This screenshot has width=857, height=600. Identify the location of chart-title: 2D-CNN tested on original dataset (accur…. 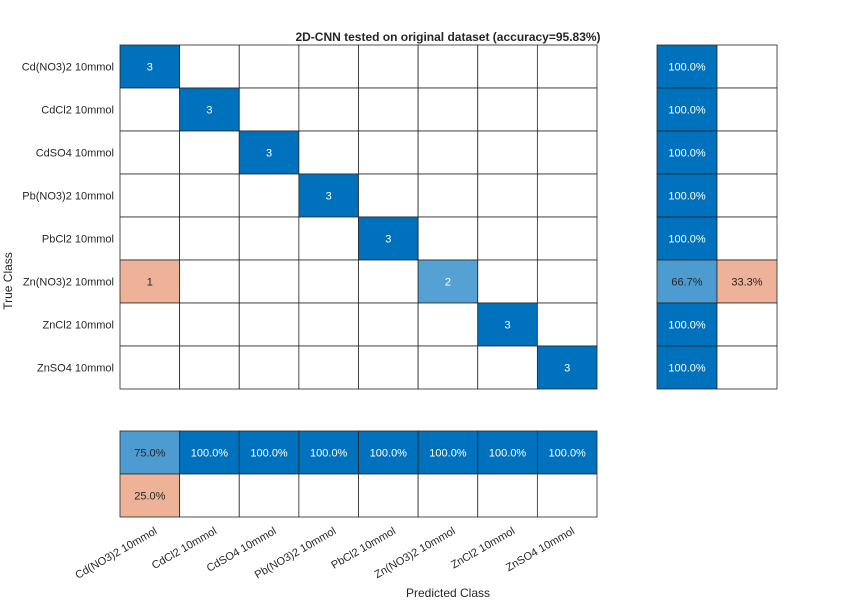
(447, 37).